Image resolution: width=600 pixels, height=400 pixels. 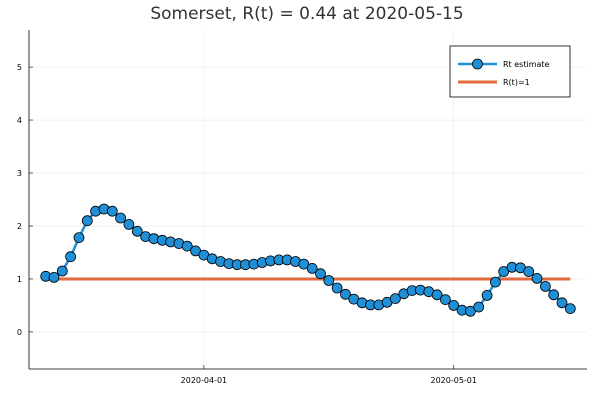 I want to click on y-tick-label: 4, so click(x=19, y=120).